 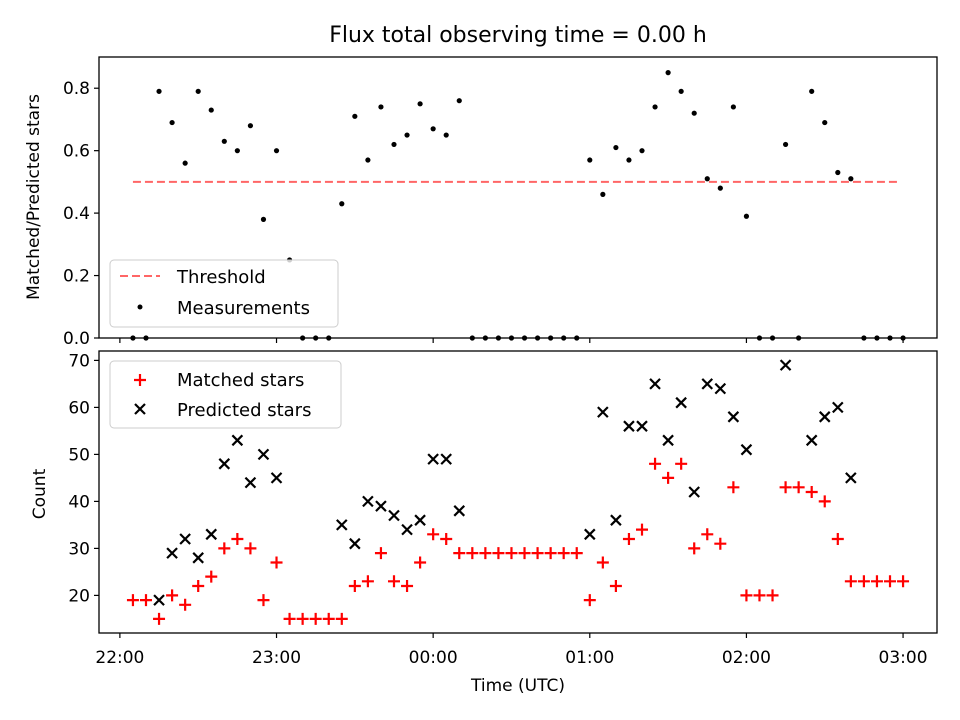 What do you see at coordinates (81, 214) in the screenshot?
I see `top-y-axis: 0.0 0.2 0.4 0.6 0.8` at bounding box center [81, 214].